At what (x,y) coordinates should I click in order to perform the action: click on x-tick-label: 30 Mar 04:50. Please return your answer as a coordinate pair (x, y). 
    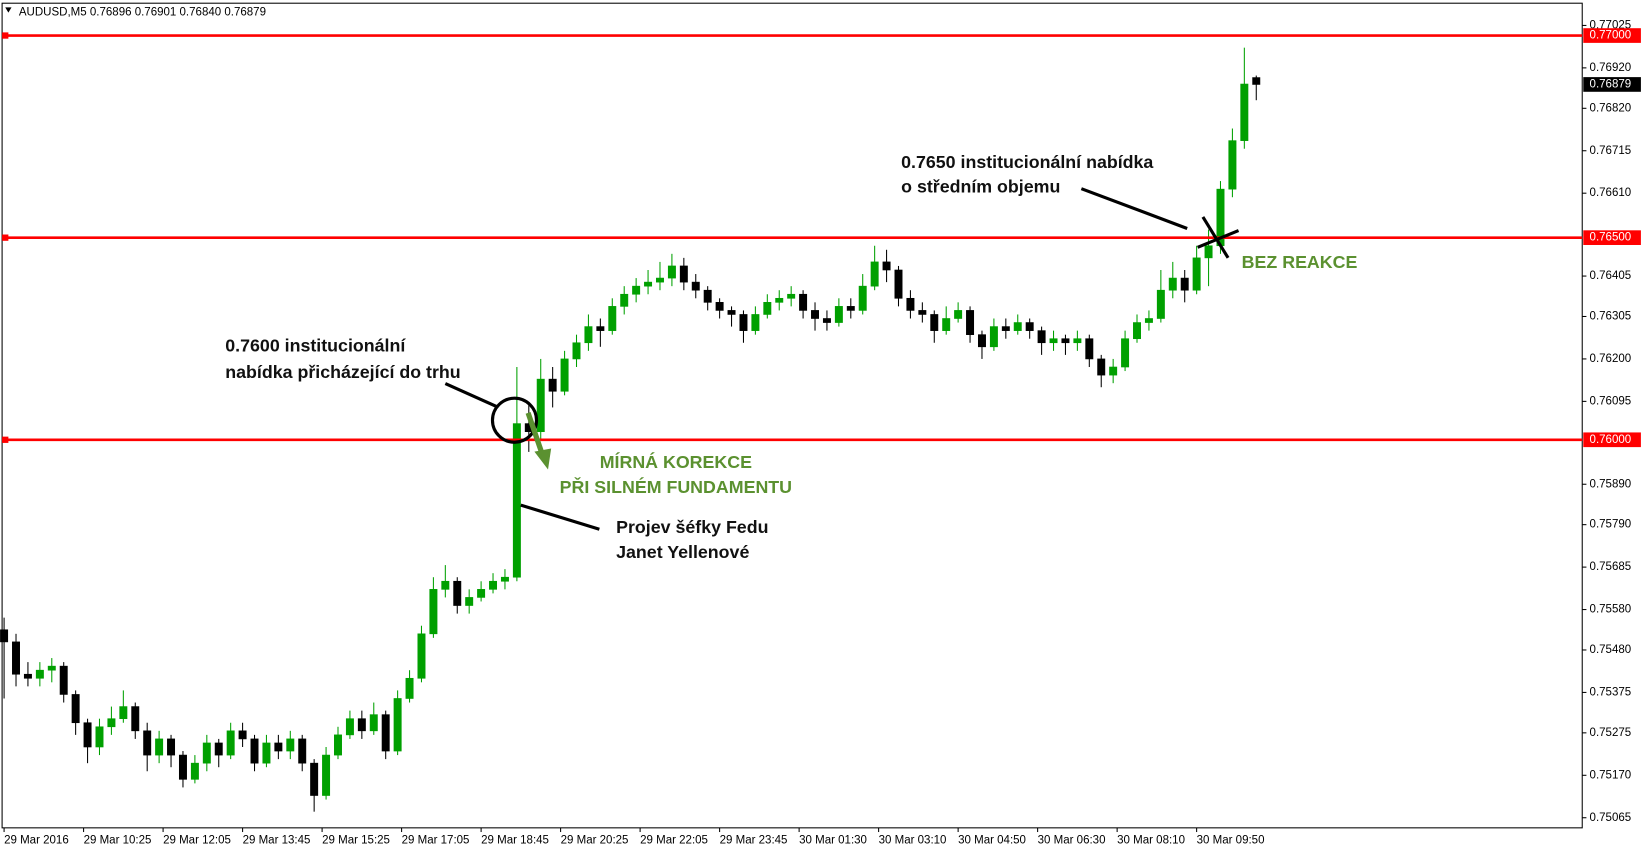
    Looking at the image, I should click on (992, 840).